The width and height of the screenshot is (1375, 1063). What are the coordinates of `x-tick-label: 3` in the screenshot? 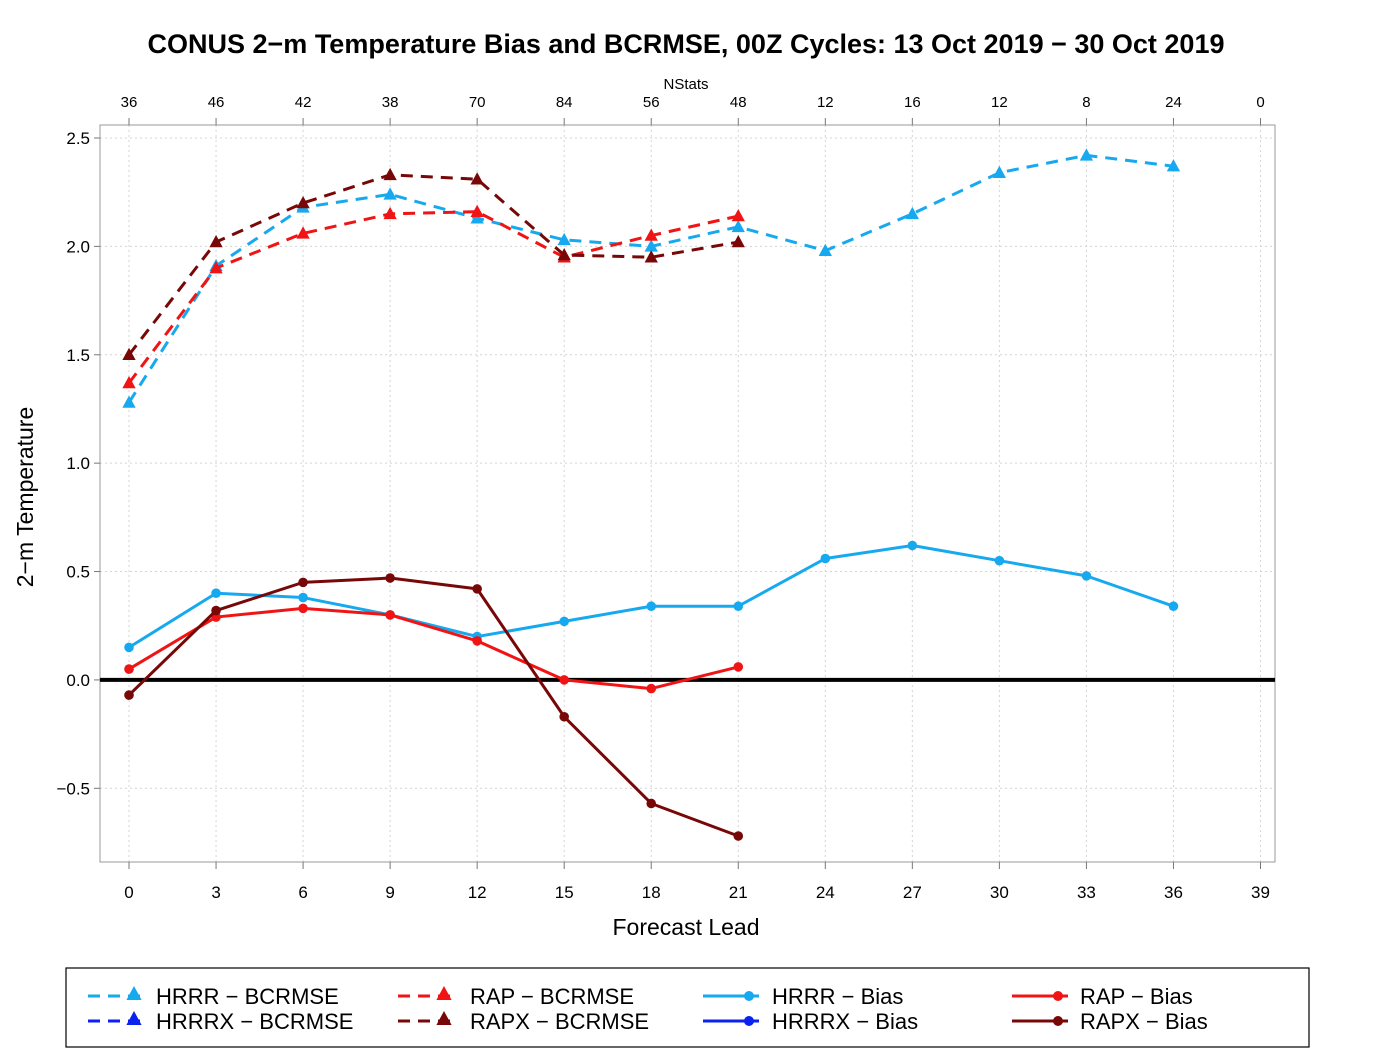 It's located at (215, 892).